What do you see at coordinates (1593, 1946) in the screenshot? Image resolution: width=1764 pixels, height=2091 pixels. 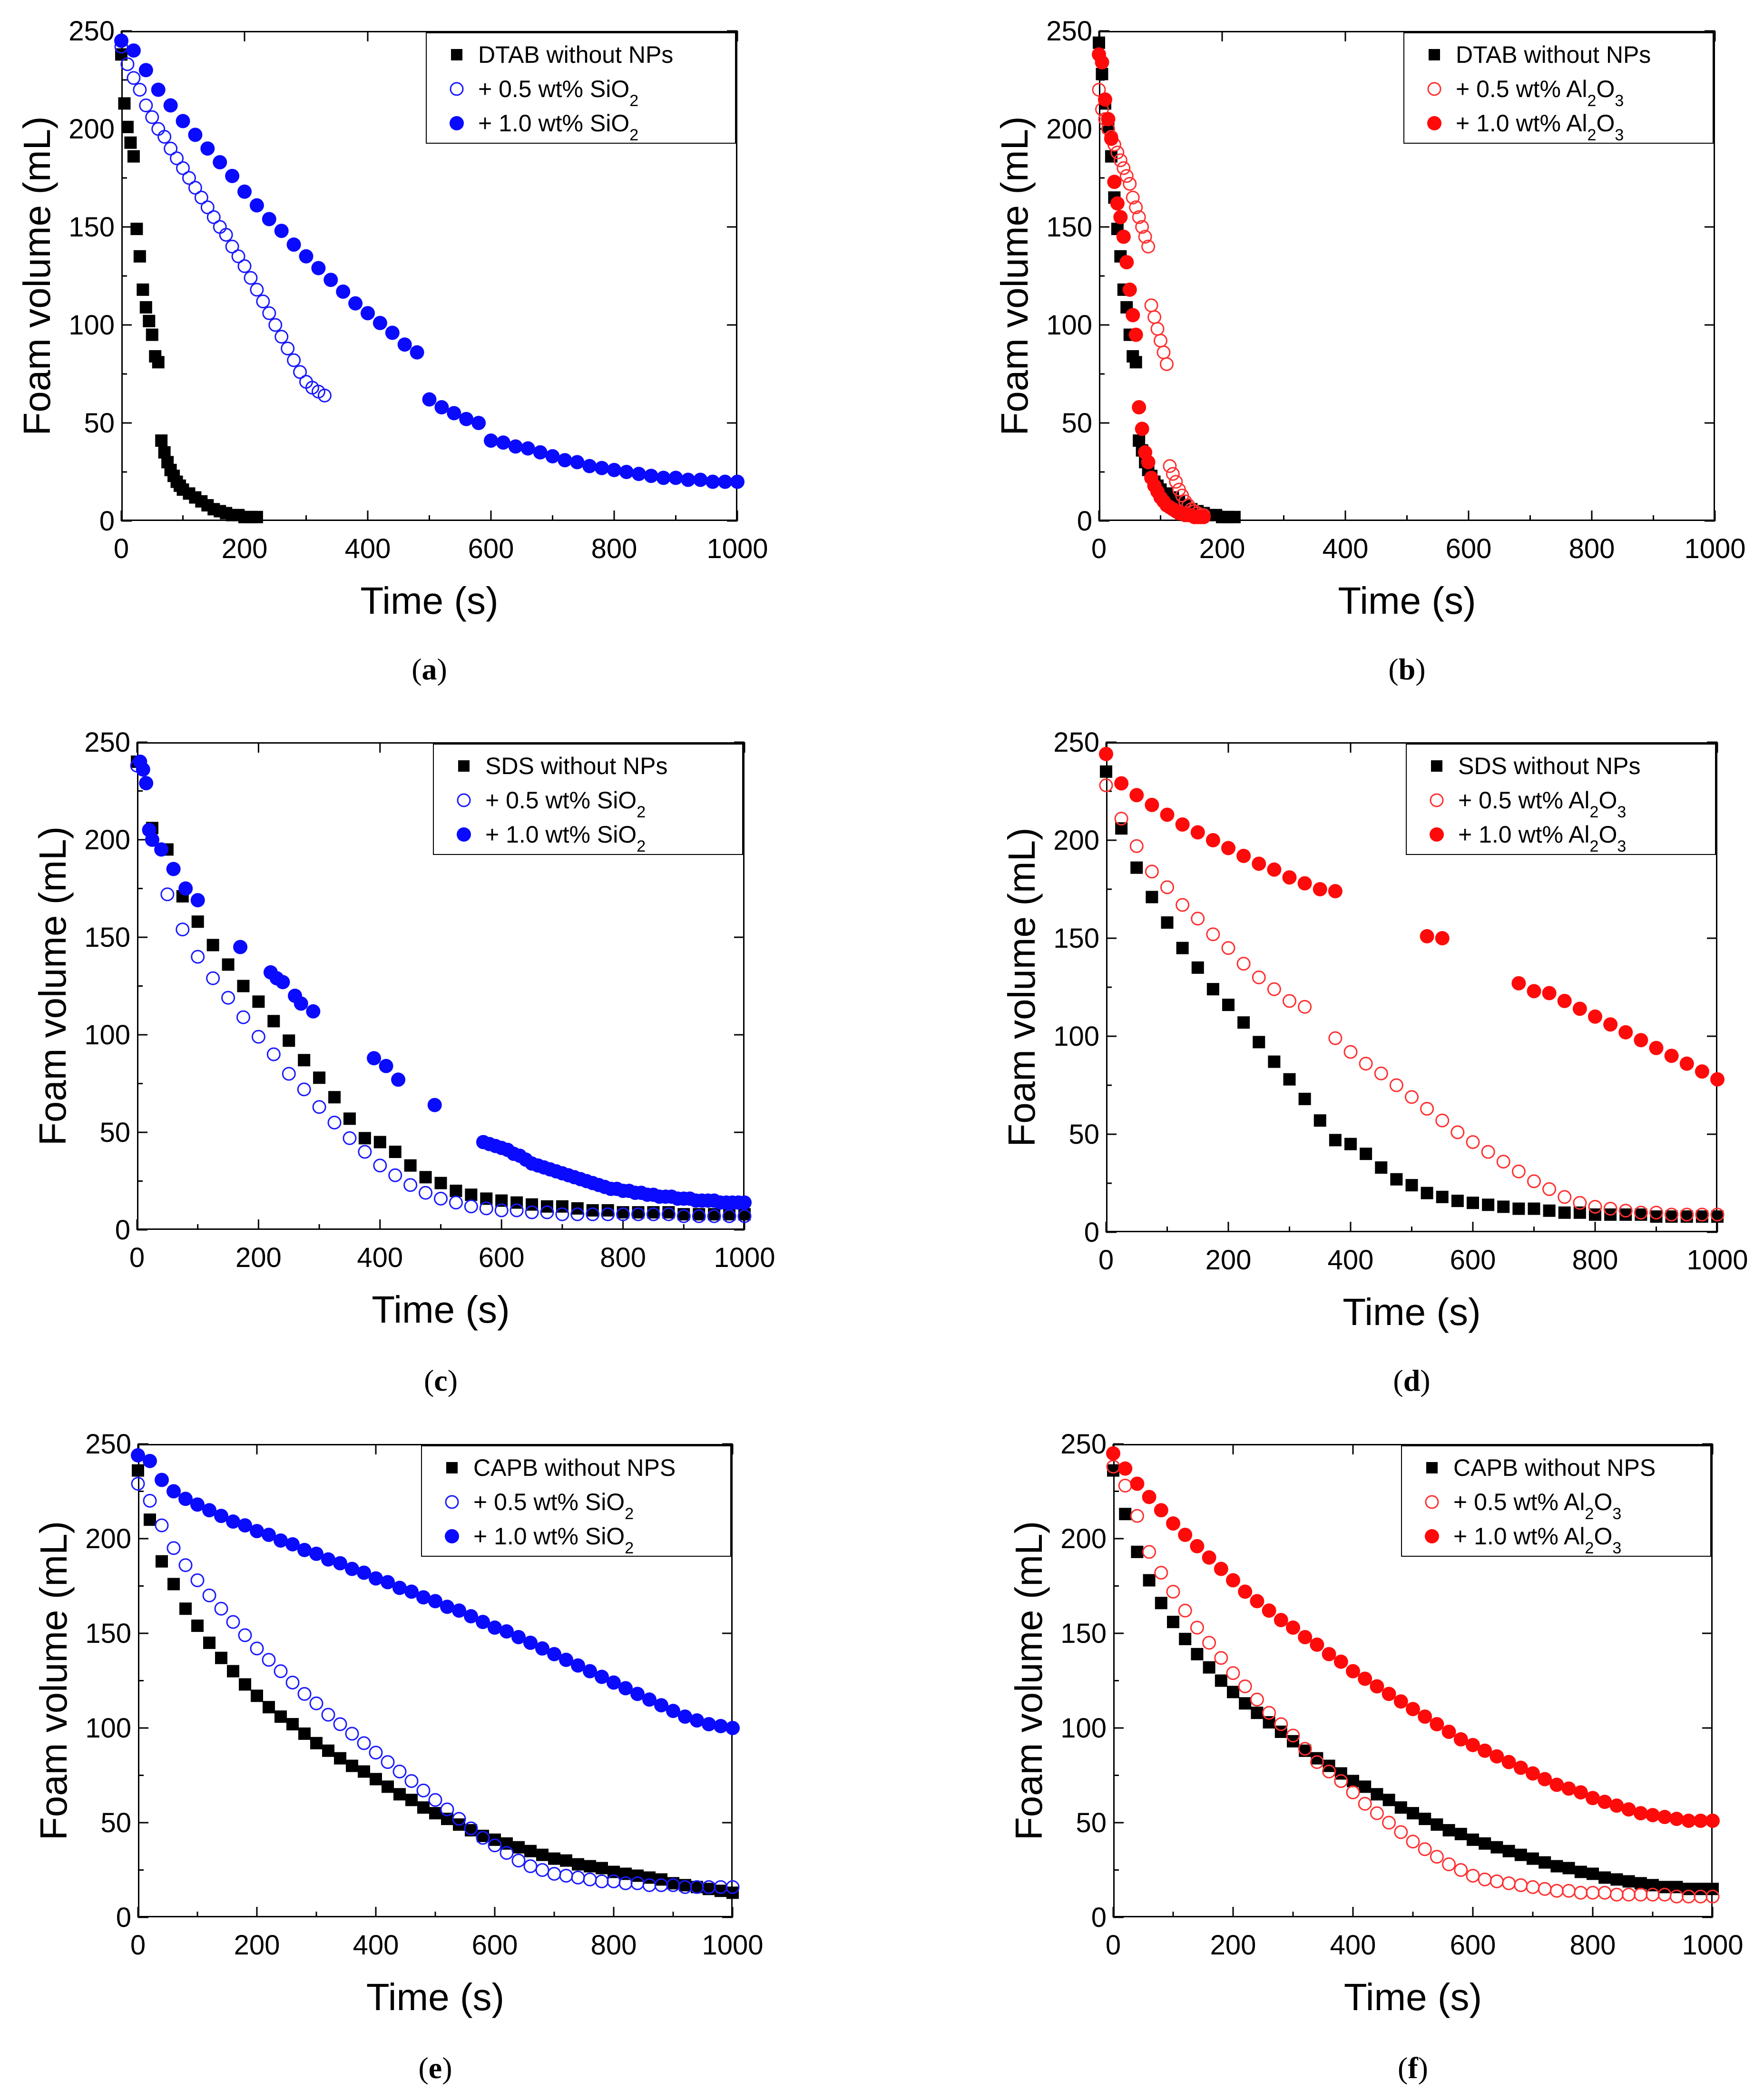 I see `x-tick-label: 800` at bounding box center [1593, 1946].